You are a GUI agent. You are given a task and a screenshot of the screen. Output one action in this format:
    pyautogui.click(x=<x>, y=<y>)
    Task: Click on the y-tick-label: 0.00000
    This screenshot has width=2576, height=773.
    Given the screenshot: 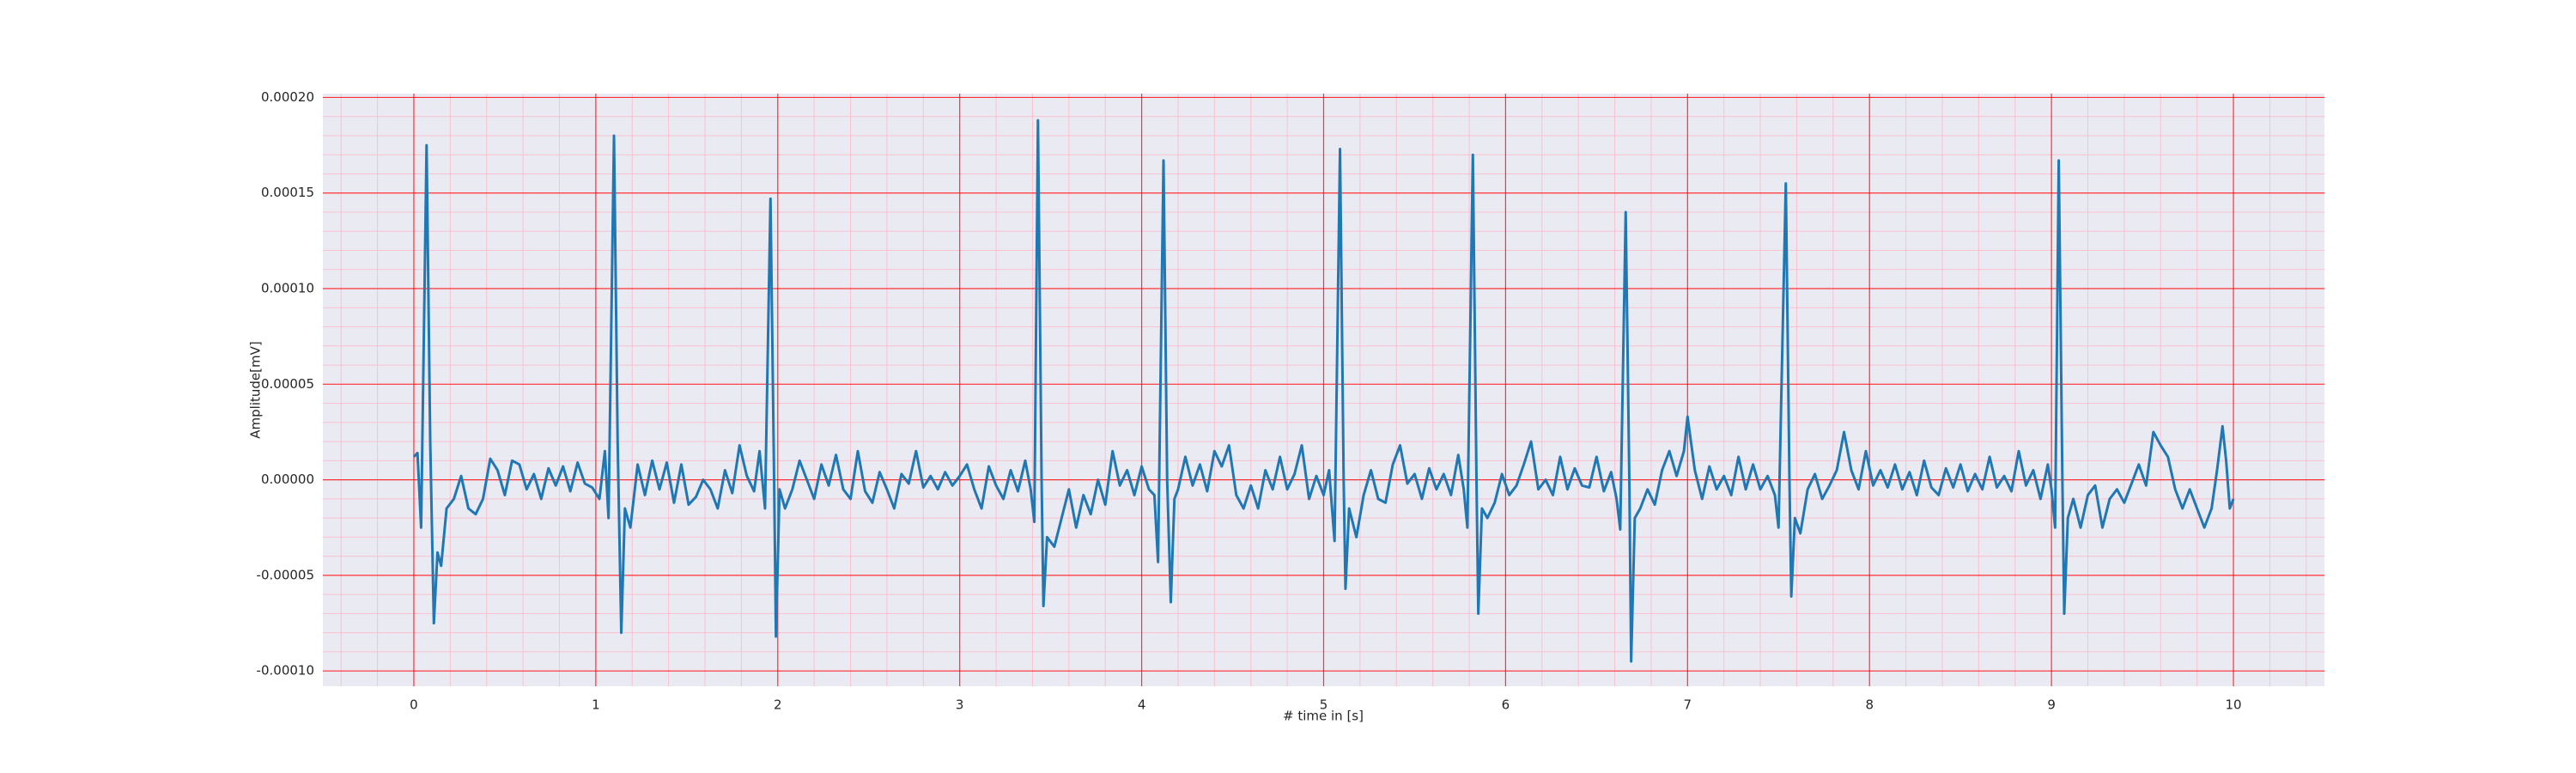 What is the action you would take?
    pyautogui.click(x=287, y=479)
    